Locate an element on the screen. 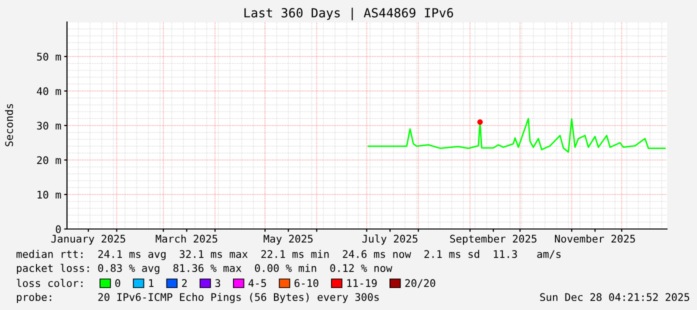 This screenshot has width=697, height=310. text: probe: 20 IPv6-ICMP Echo Pings (56 Bytes) every 300s is located at coordinates (197, 298).